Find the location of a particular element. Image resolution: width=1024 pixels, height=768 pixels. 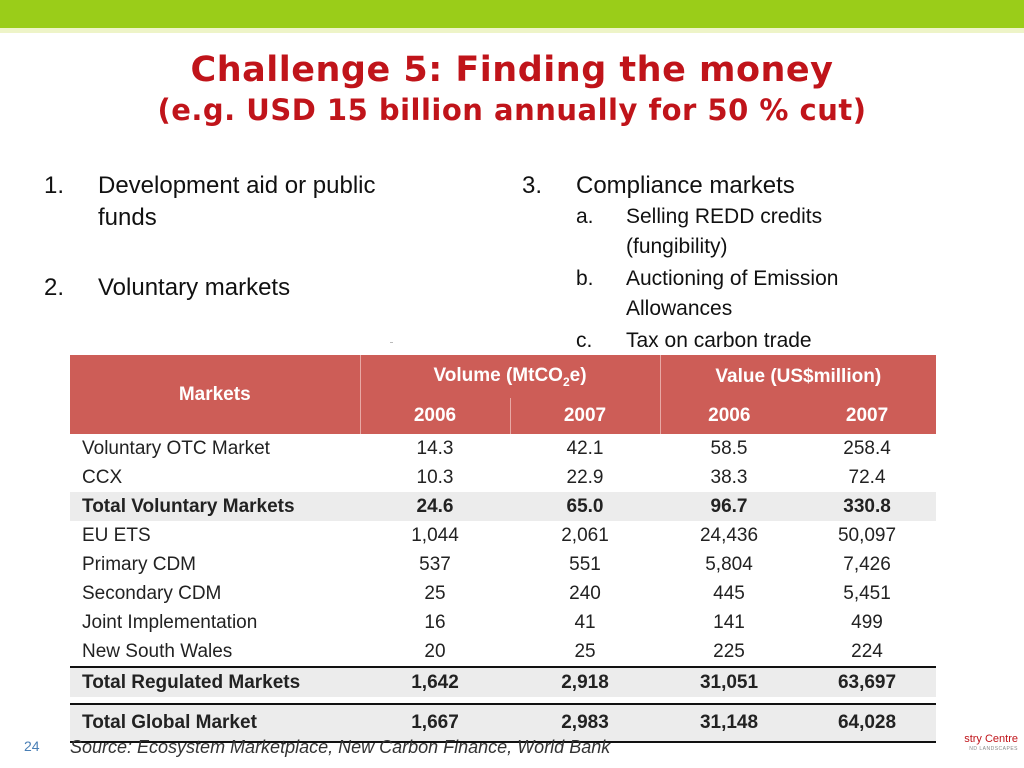

value-2006: 31,051 is located at coordinates (729, 681).